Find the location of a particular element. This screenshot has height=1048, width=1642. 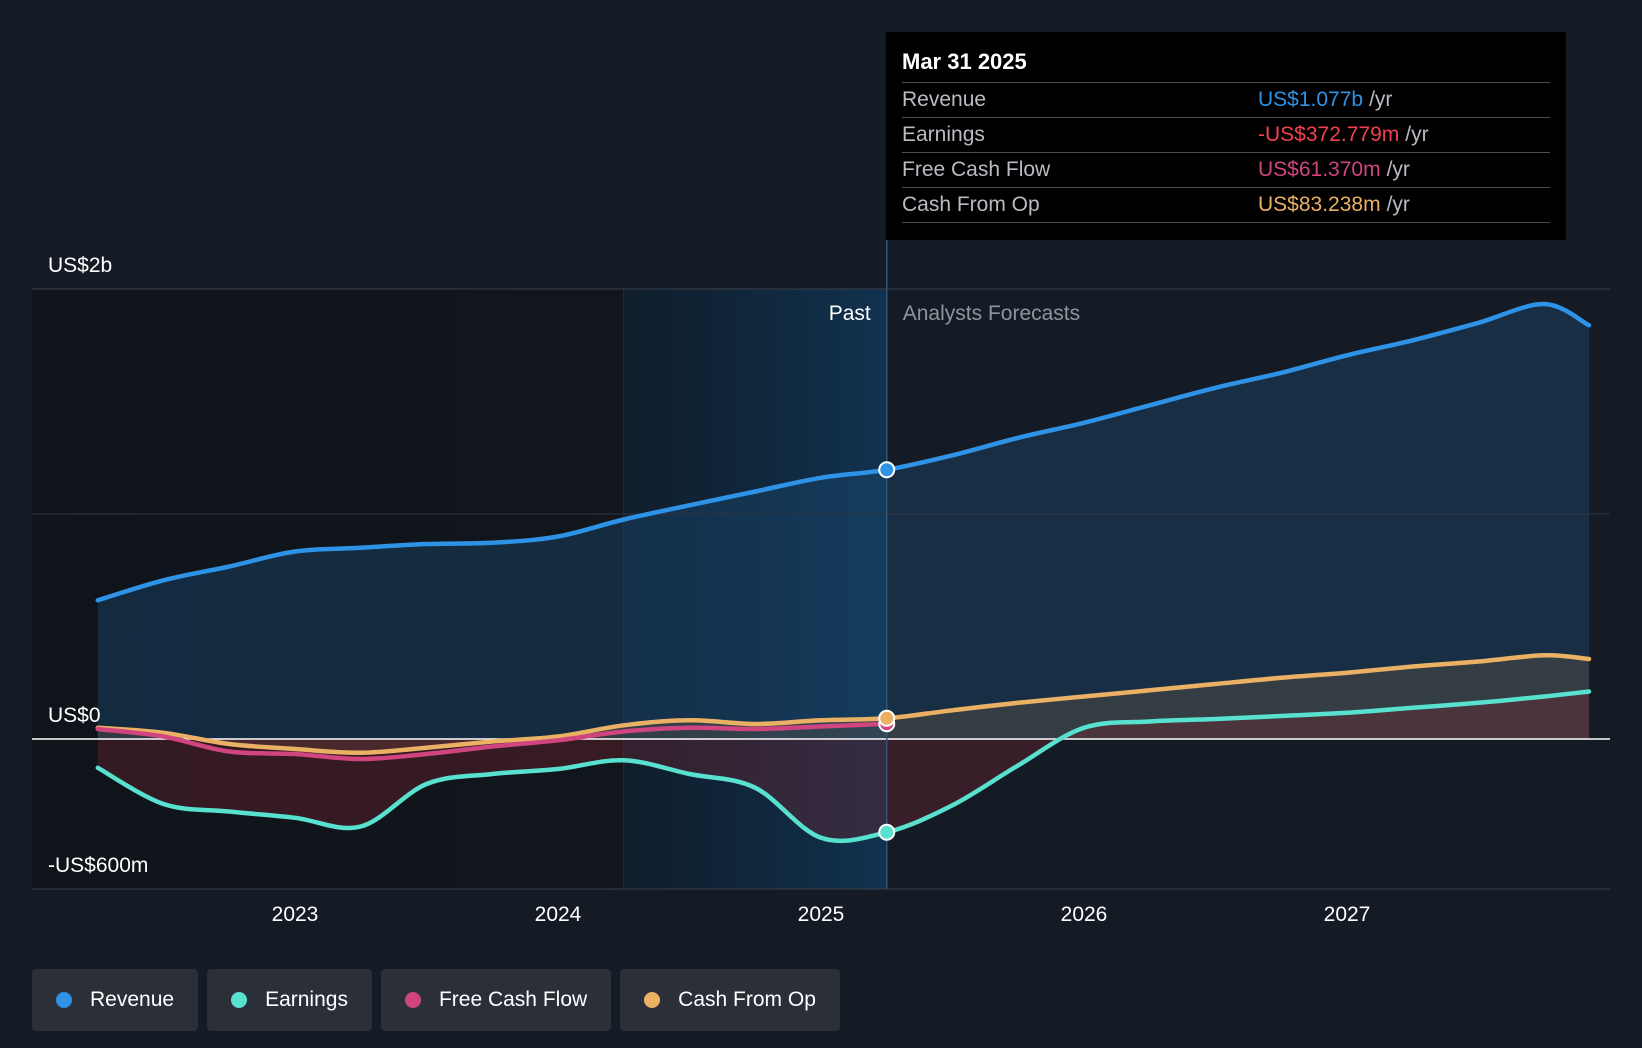

tooltip-row-value: -US$372.779m is located at coordinates (1329, 134).